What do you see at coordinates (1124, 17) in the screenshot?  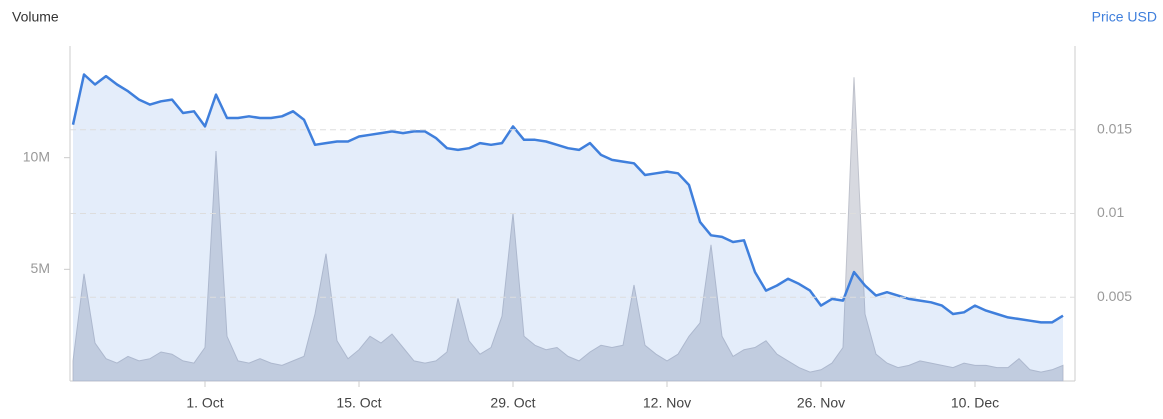 I see `y2-axis-title: Price USD` at bounding box center [1124, 17].